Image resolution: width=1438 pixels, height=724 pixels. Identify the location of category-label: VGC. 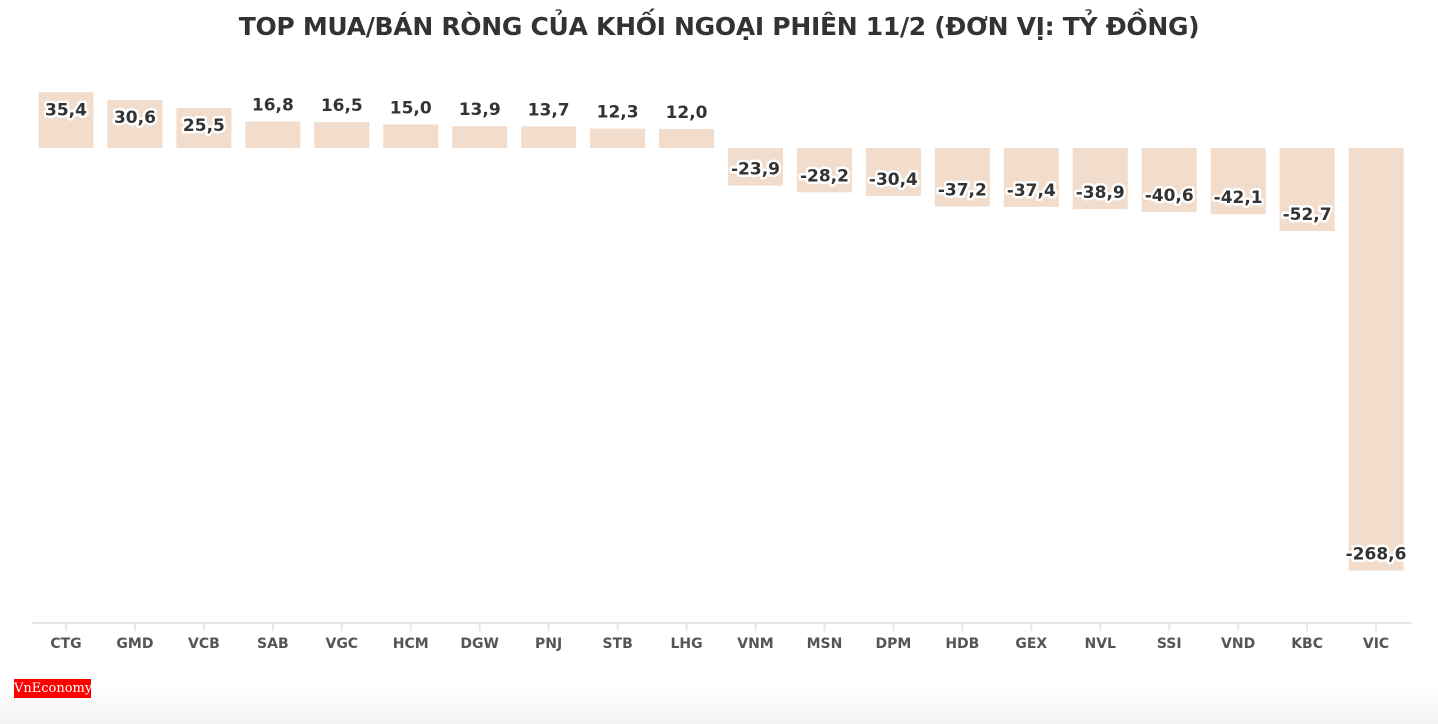
(341, 644).